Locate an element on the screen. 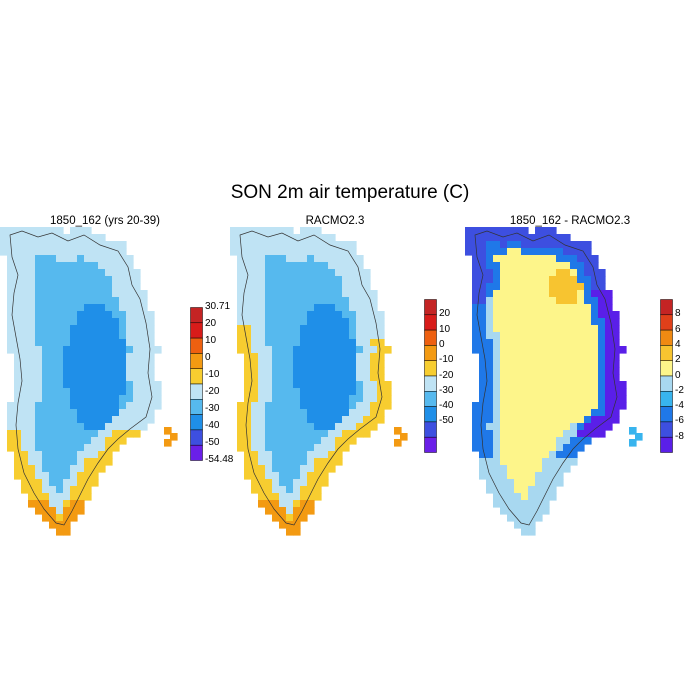 The image size is (700, 700). colorbar-label: 0 is located at coordinates (208, 357).